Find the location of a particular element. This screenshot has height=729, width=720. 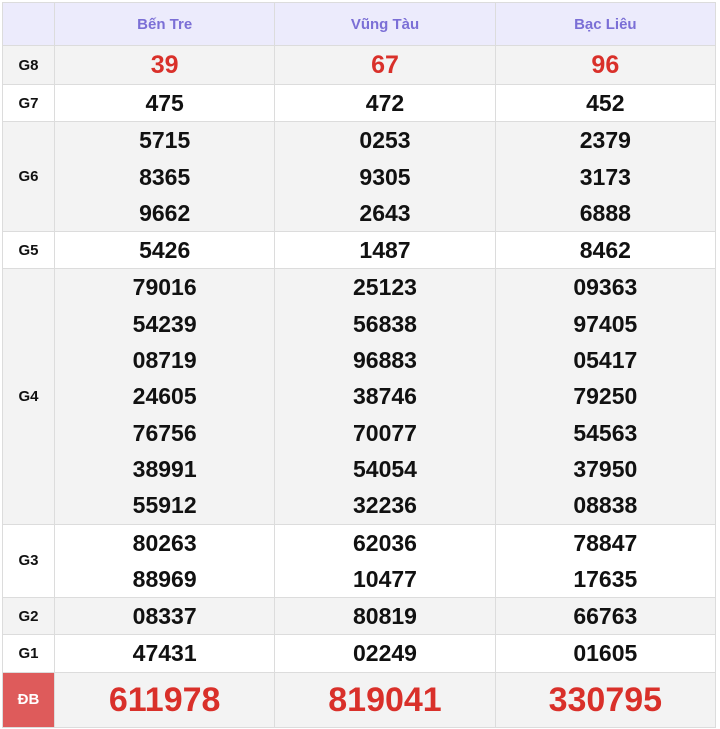

prize-cell: 472 is located at coordinates (385, 103).